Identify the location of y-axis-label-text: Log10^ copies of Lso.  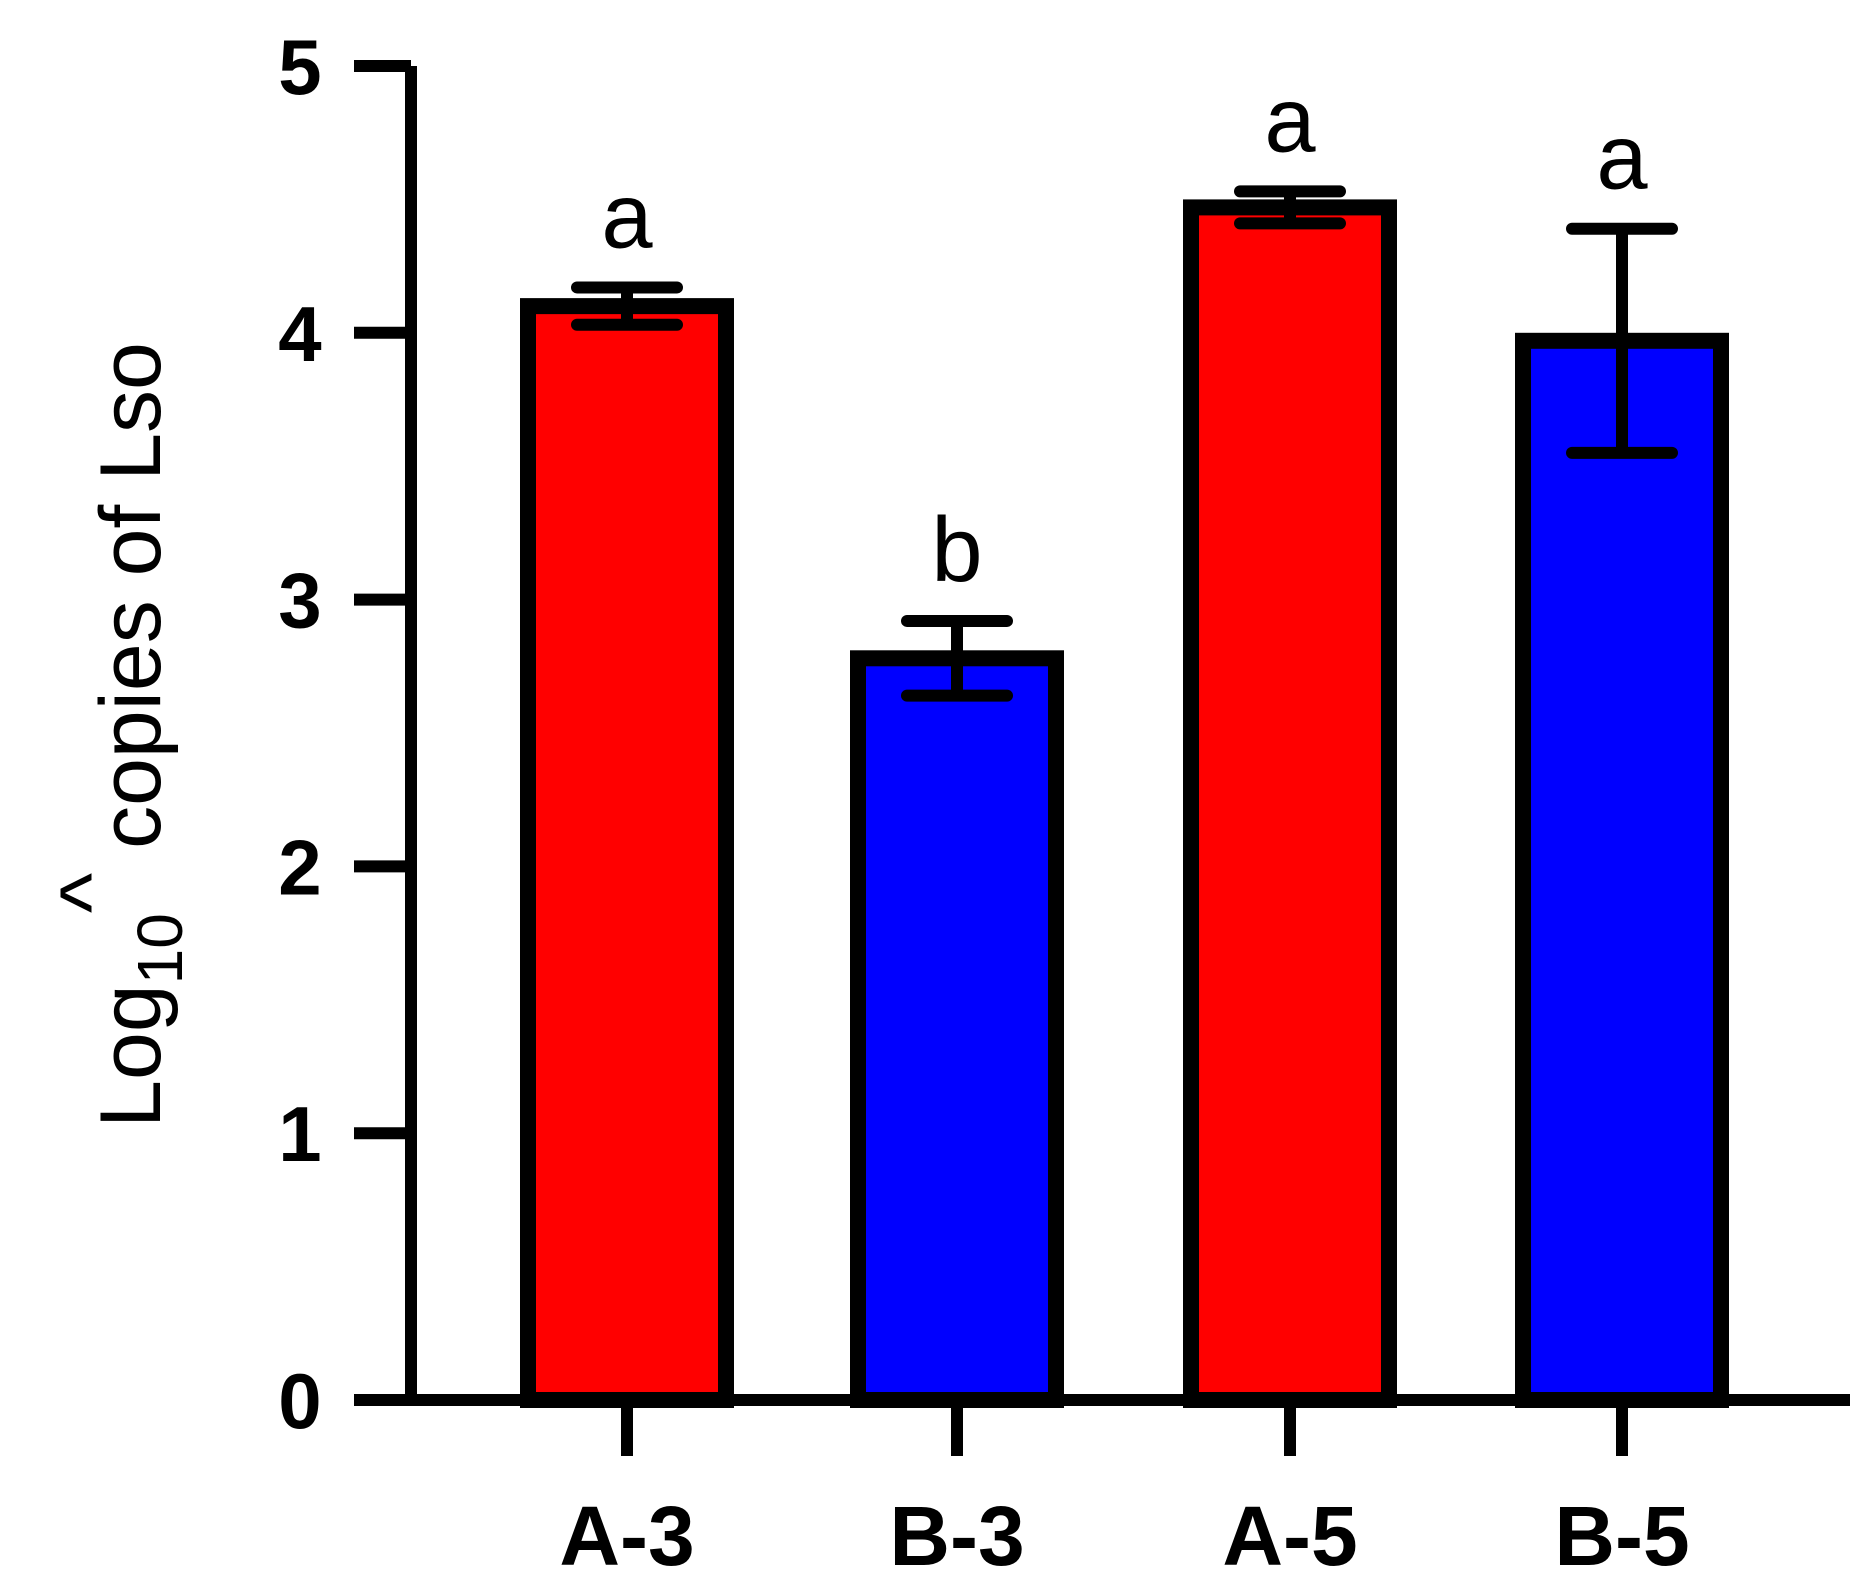
(119, 735).